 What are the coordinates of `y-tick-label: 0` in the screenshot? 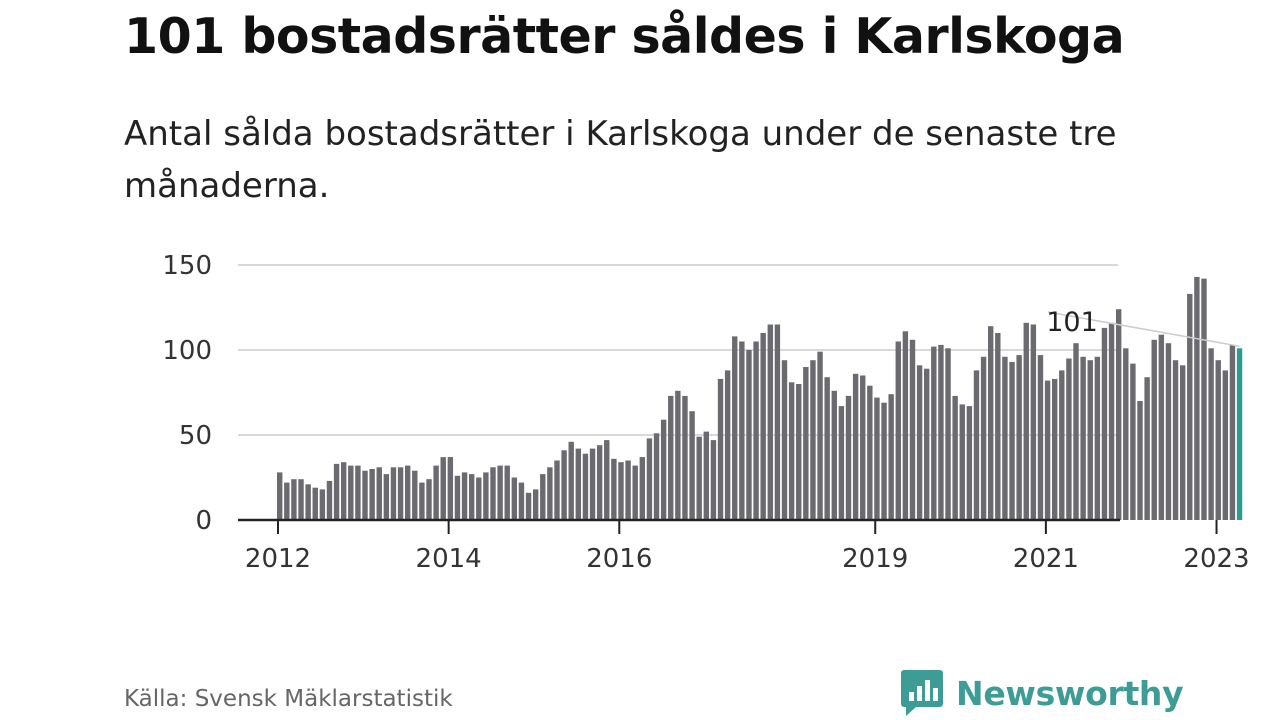 It's located at (203, 521).